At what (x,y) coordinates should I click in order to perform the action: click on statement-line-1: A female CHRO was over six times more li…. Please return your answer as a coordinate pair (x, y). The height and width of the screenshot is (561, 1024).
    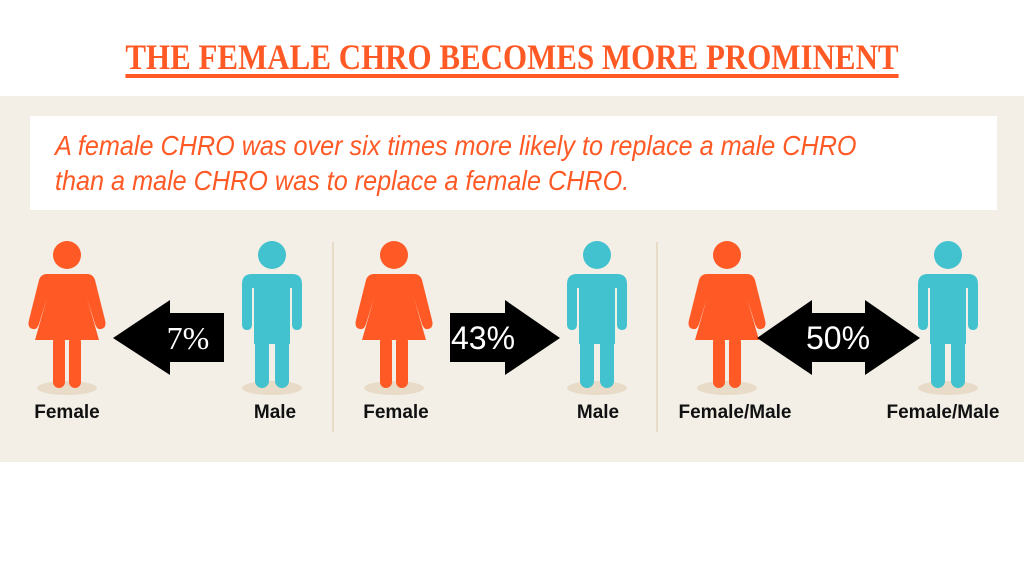
    Looking at the image, I should click on (456, 145).